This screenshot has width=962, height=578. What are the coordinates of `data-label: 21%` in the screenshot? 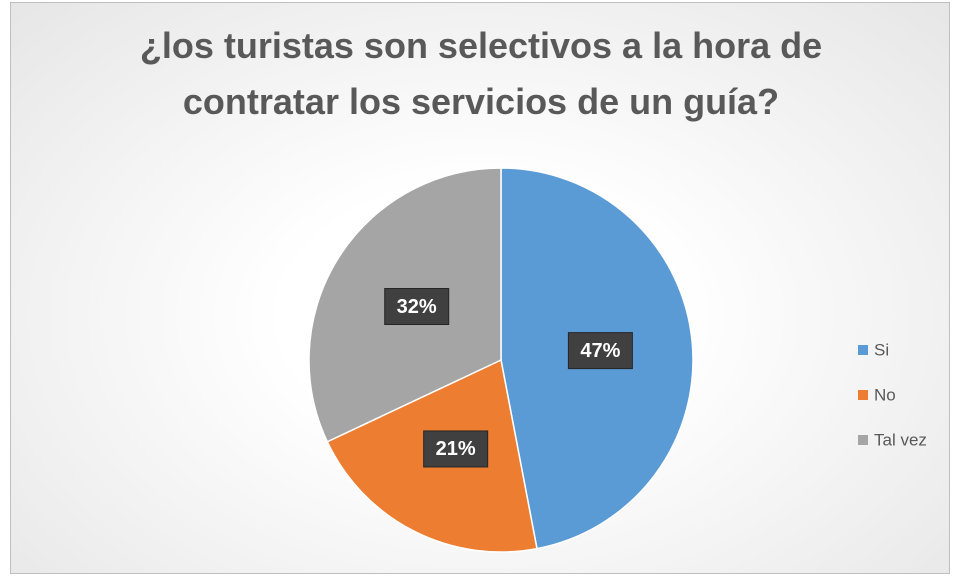 It's located at (456, 449).